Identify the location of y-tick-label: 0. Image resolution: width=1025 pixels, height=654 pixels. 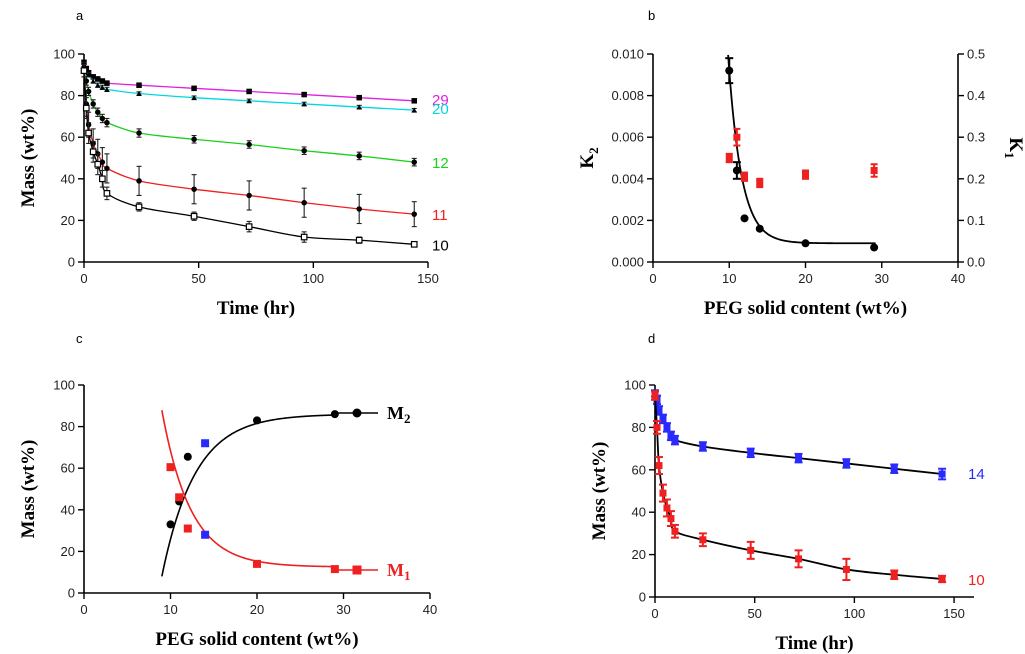
(71, 593).